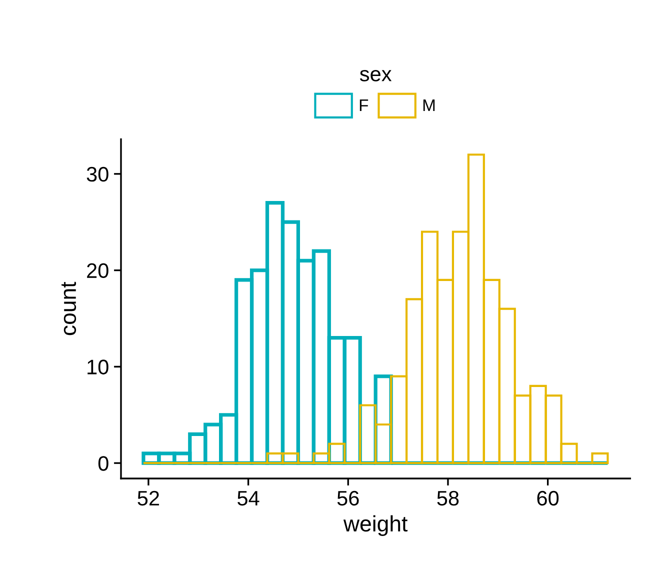 This screenshot has width=647, height=580. What do you see at coordinates (376, 76) in the screenshot?
I see `legend-title: sex` at bounding box center [376, 76].